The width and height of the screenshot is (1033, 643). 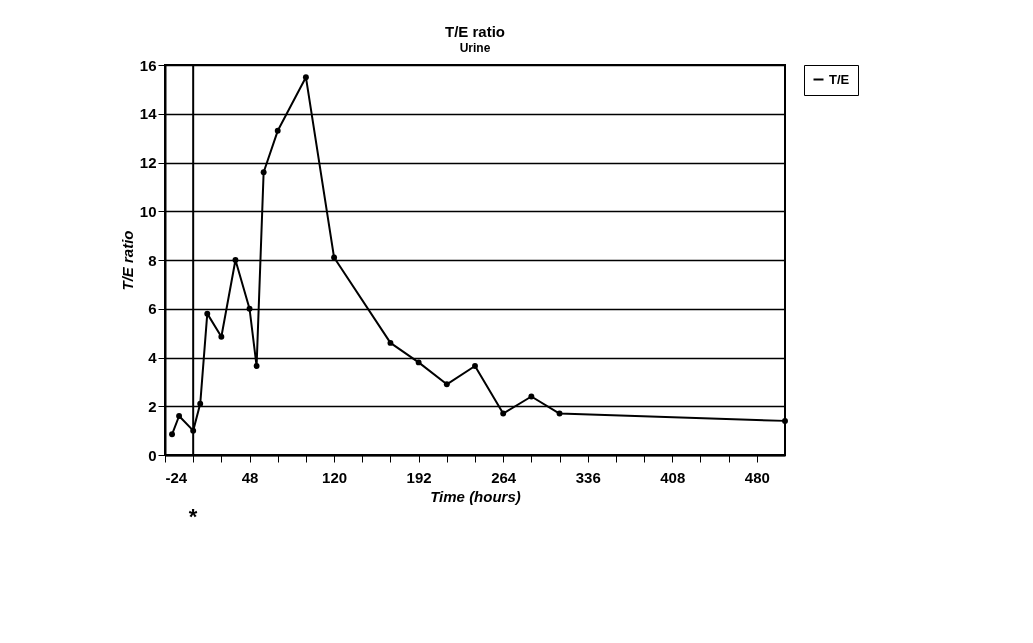 I want to click on y-tick-label: 2, so click(x=152, y=406).